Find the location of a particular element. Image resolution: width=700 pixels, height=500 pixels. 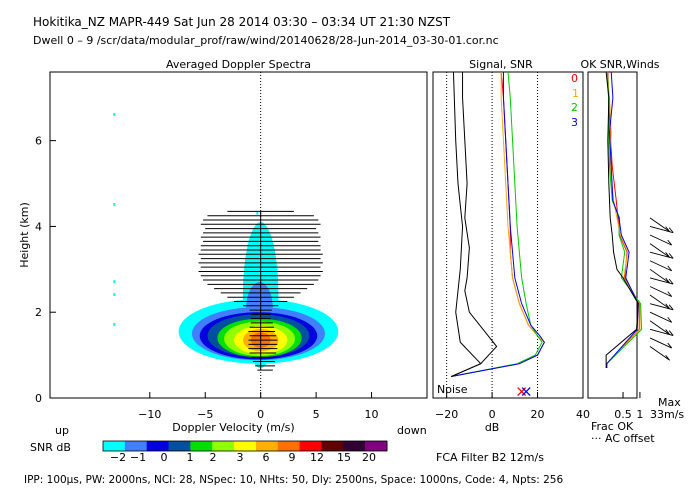

x-tick-label: 5 is located at coordinates (316, 414).